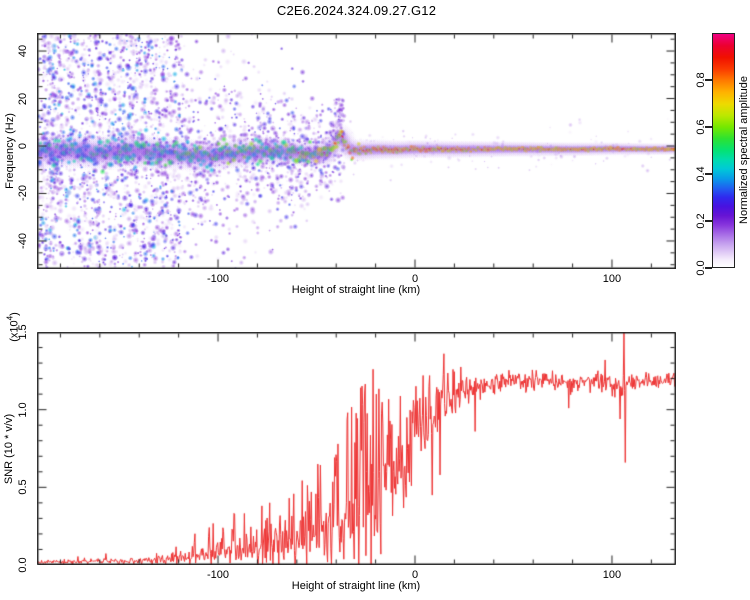 This screenshot has height=600, width=750. I want to click on spectrogram-y-axis-label: Frequency (Hz), so click(10, 151).